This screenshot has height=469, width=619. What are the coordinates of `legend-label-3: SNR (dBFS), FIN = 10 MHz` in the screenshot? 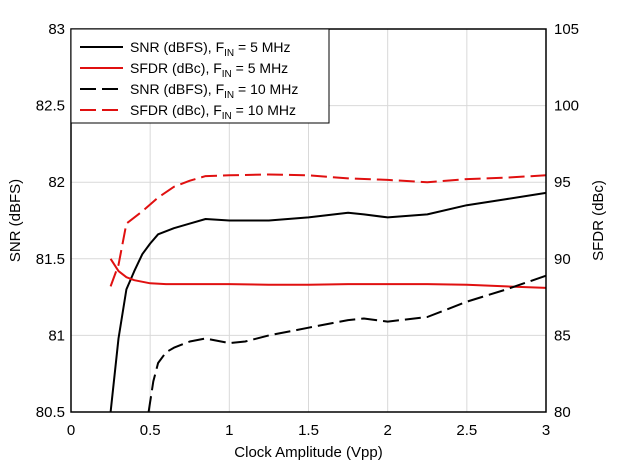 It's located at (214, 91).